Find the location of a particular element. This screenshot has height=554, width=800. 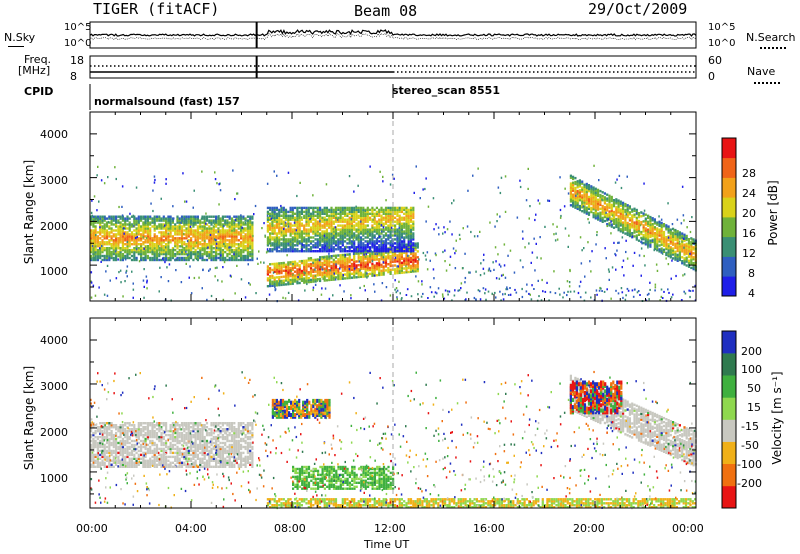

vel-cbar-tick-m100: -100 is located at coordinates (749, 464).